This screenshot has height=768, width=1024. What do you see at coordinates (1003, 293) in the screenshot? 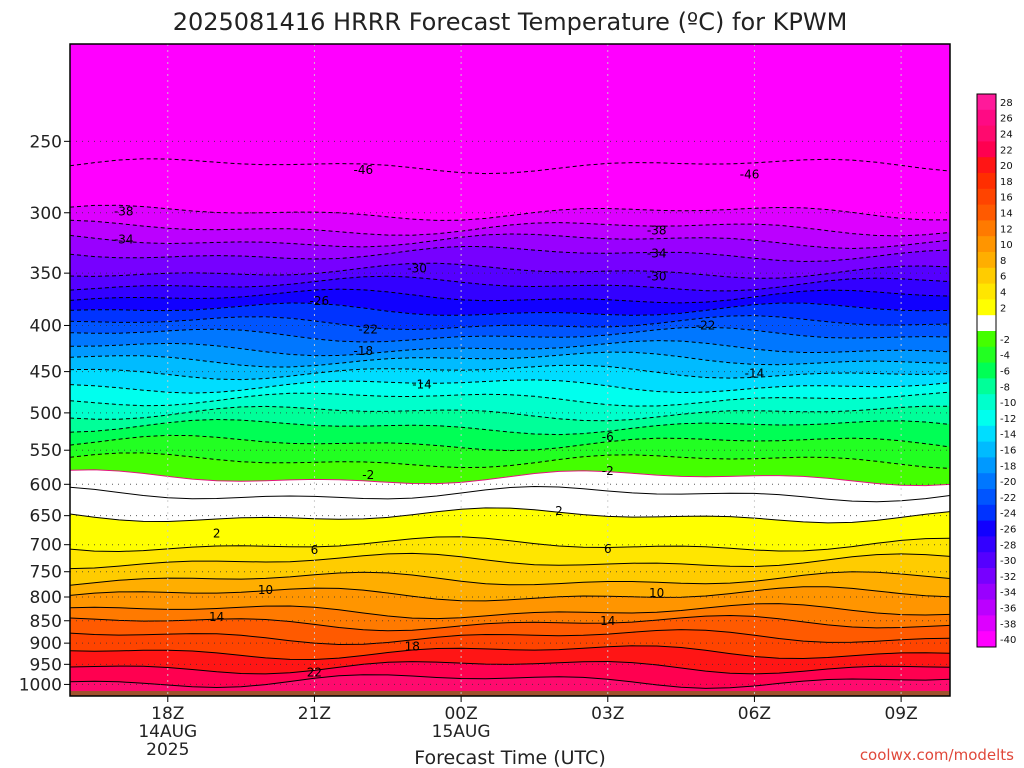
I see `colorbar-label: 4` at bounding box center [1003, 293].